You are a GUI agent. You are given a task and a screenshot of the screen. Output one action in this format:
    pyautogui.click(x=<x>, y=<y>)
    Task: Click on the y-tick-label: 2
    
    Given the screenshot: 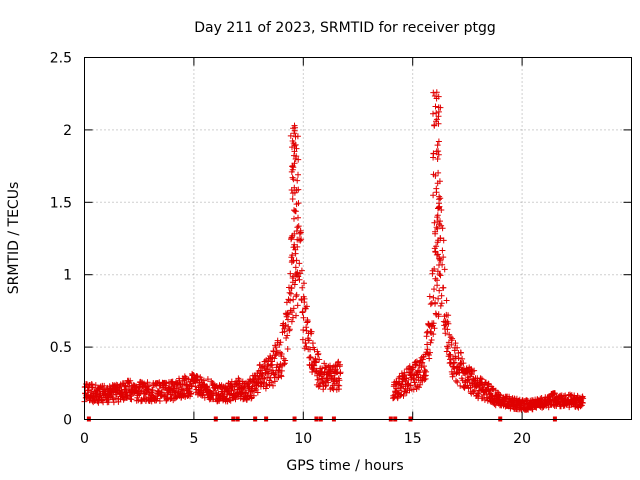 What is the action you would take?
    pyautogui.click(x=67, y=131)
    